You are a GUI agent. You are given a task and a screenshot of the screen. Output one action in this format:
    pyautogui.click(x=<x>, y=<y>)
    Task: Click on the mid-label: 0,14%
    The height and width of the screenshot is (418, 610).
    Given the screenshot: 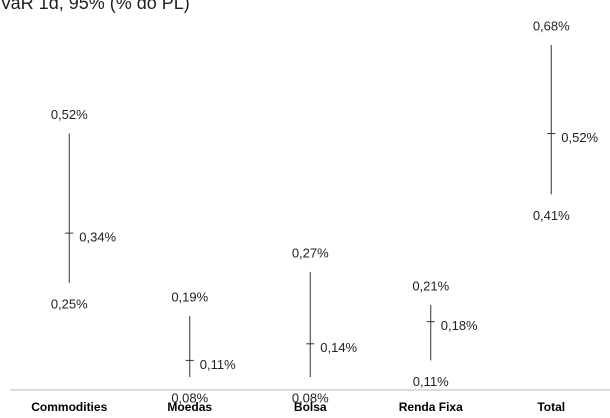 What is the action you would take?
    pyautogui.click(x=338, y=347)
    